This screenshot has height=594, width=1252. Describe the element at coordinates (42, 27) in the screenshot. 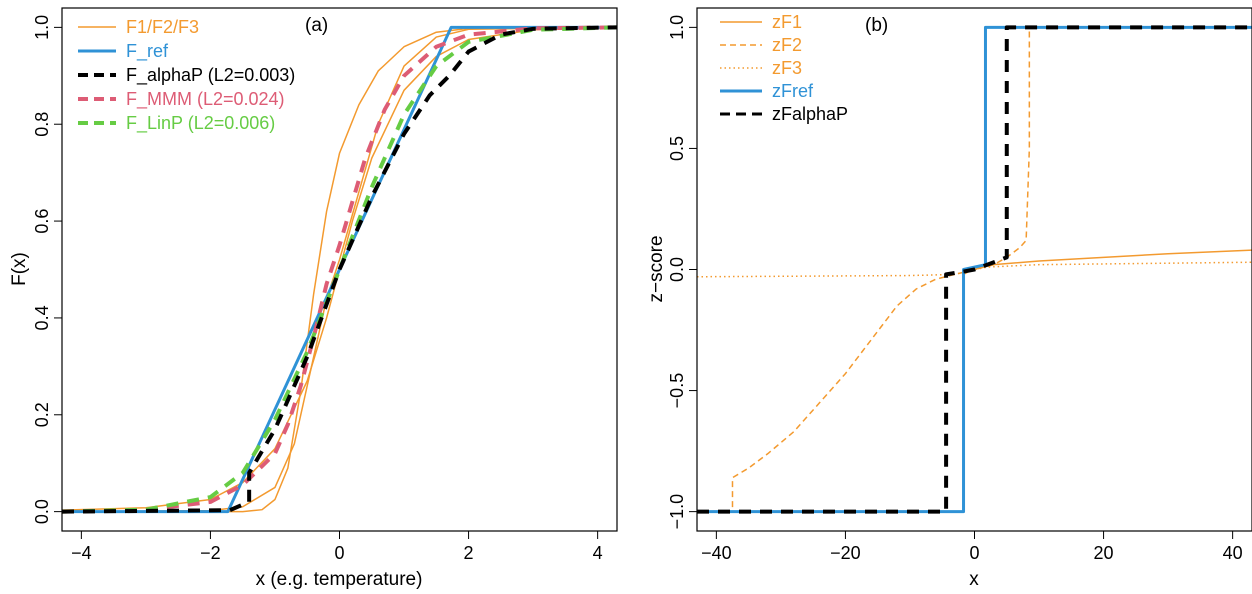

I see `panel-a-y-tick-label: 1.0` at that location.